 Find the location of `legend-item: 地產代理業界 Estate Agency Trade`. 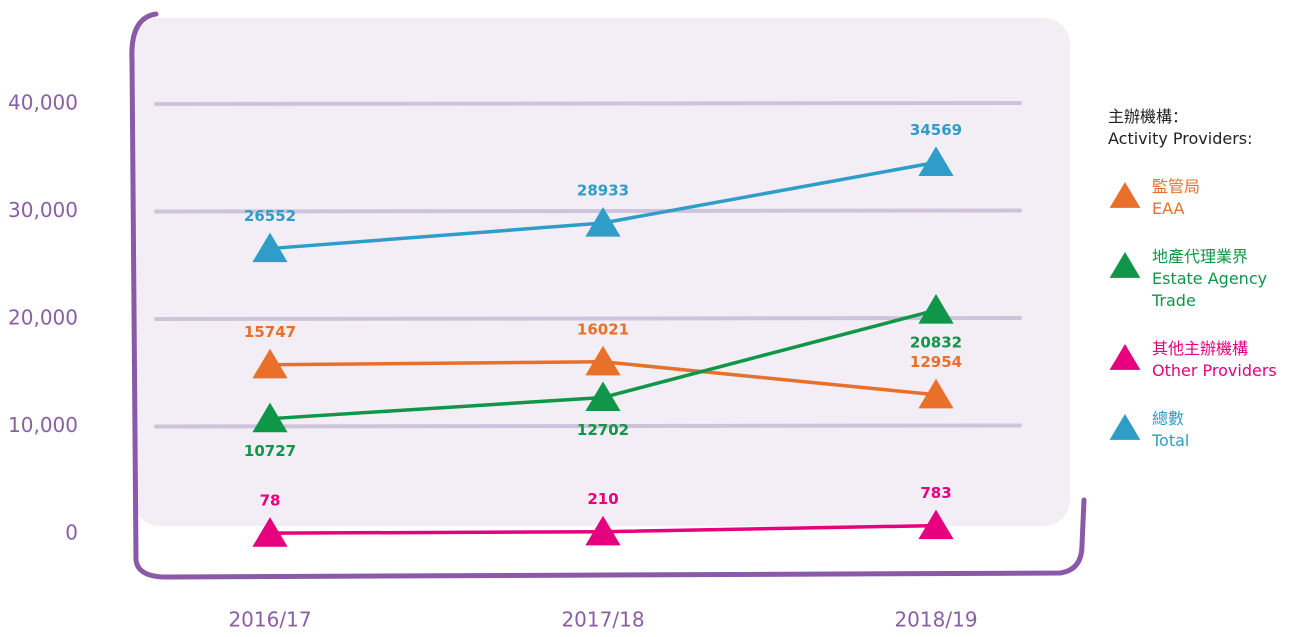

legend-item: 地產代理業界 Estate Agency Trade is located at coordinates (1203, 279).